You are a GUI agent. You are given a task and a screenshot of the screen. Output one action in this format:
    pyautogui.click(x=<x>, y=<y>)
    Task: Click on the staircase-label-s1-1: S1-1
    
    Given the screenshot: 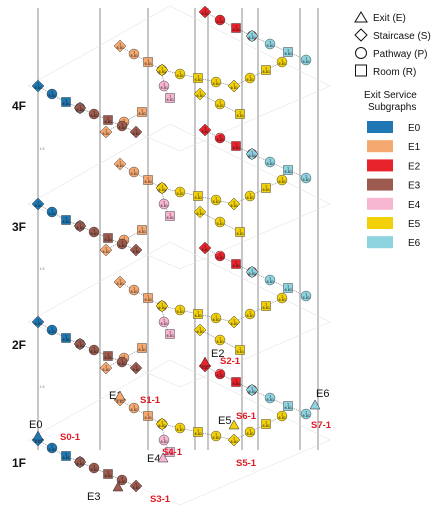 What is the action you would take?
    pyautogui.click(x=150, y=400)
    